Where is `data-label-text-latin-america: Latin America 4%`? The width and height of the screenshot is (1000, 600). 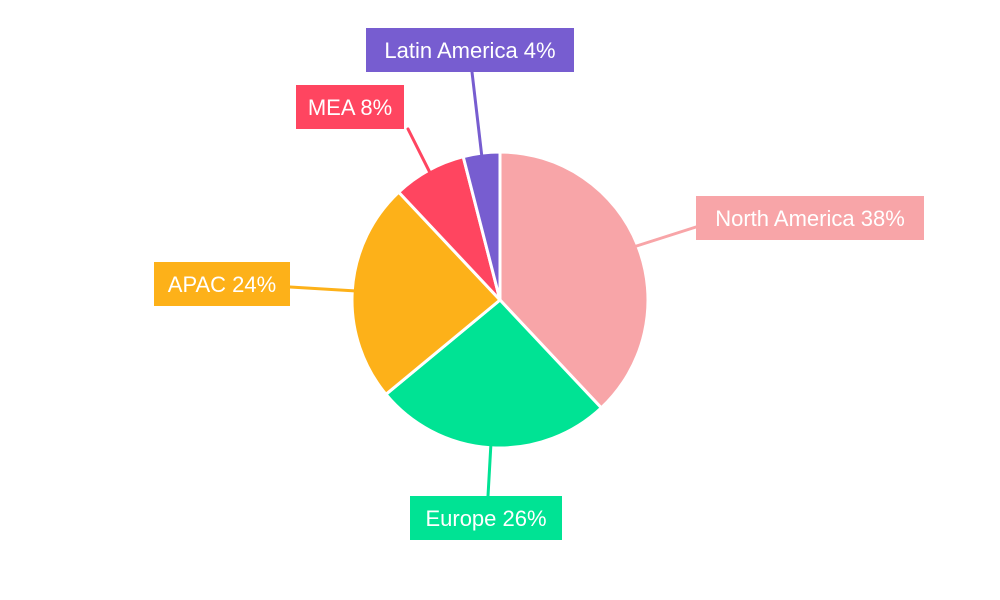
data-label-text-latin-america: Latin America 4% is located at coordinates (469, 50).